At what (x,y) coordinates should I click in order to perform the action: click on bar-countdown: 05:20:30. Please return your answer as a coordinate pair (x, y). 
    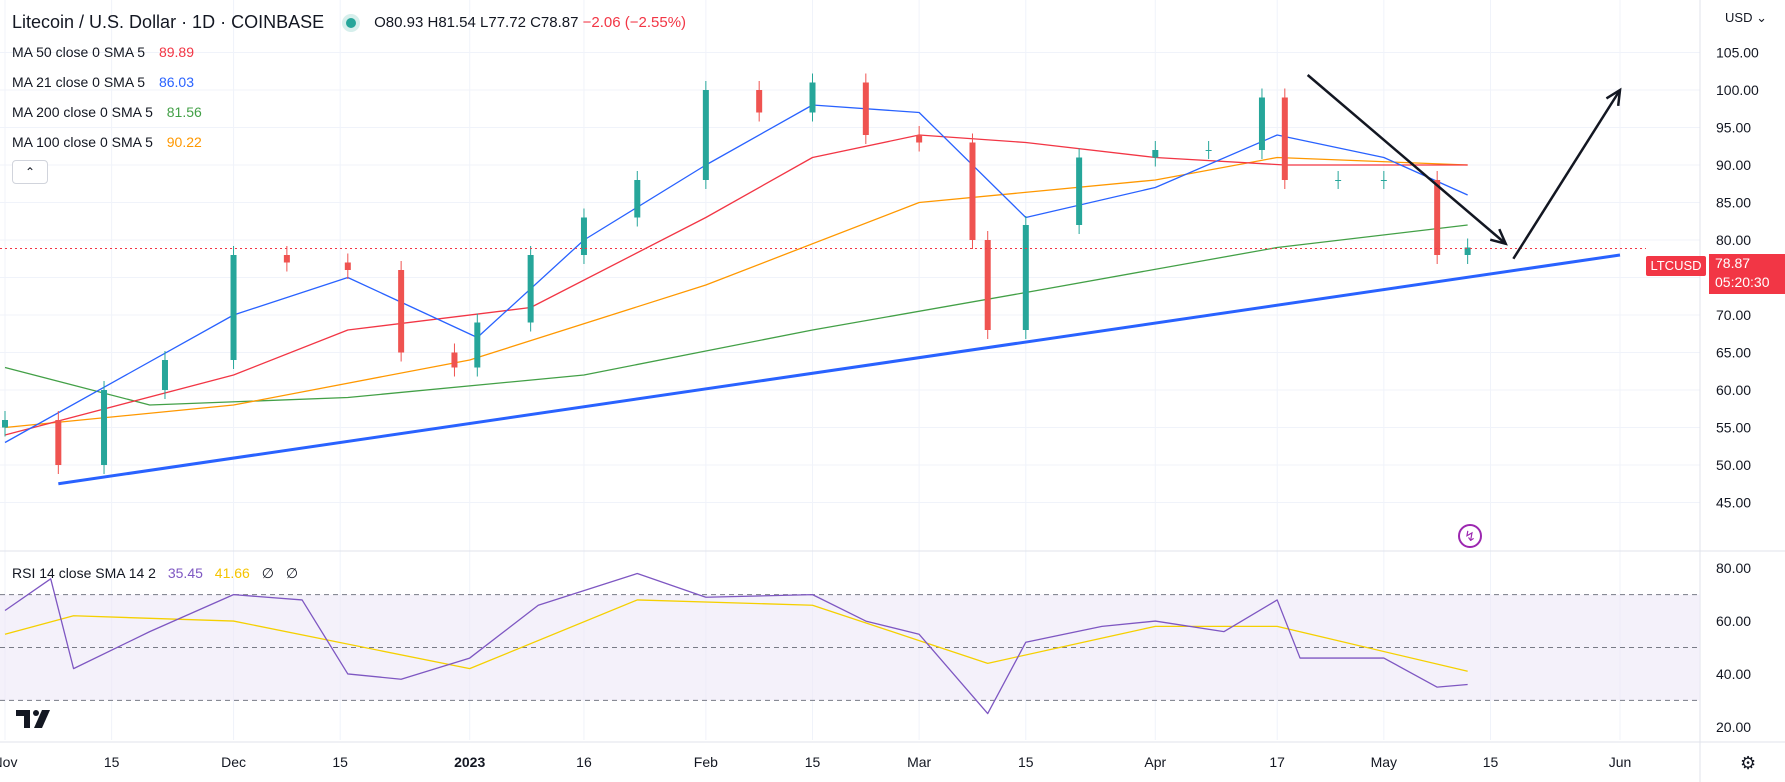
    Looking at the image, I should click on (1742, 282).